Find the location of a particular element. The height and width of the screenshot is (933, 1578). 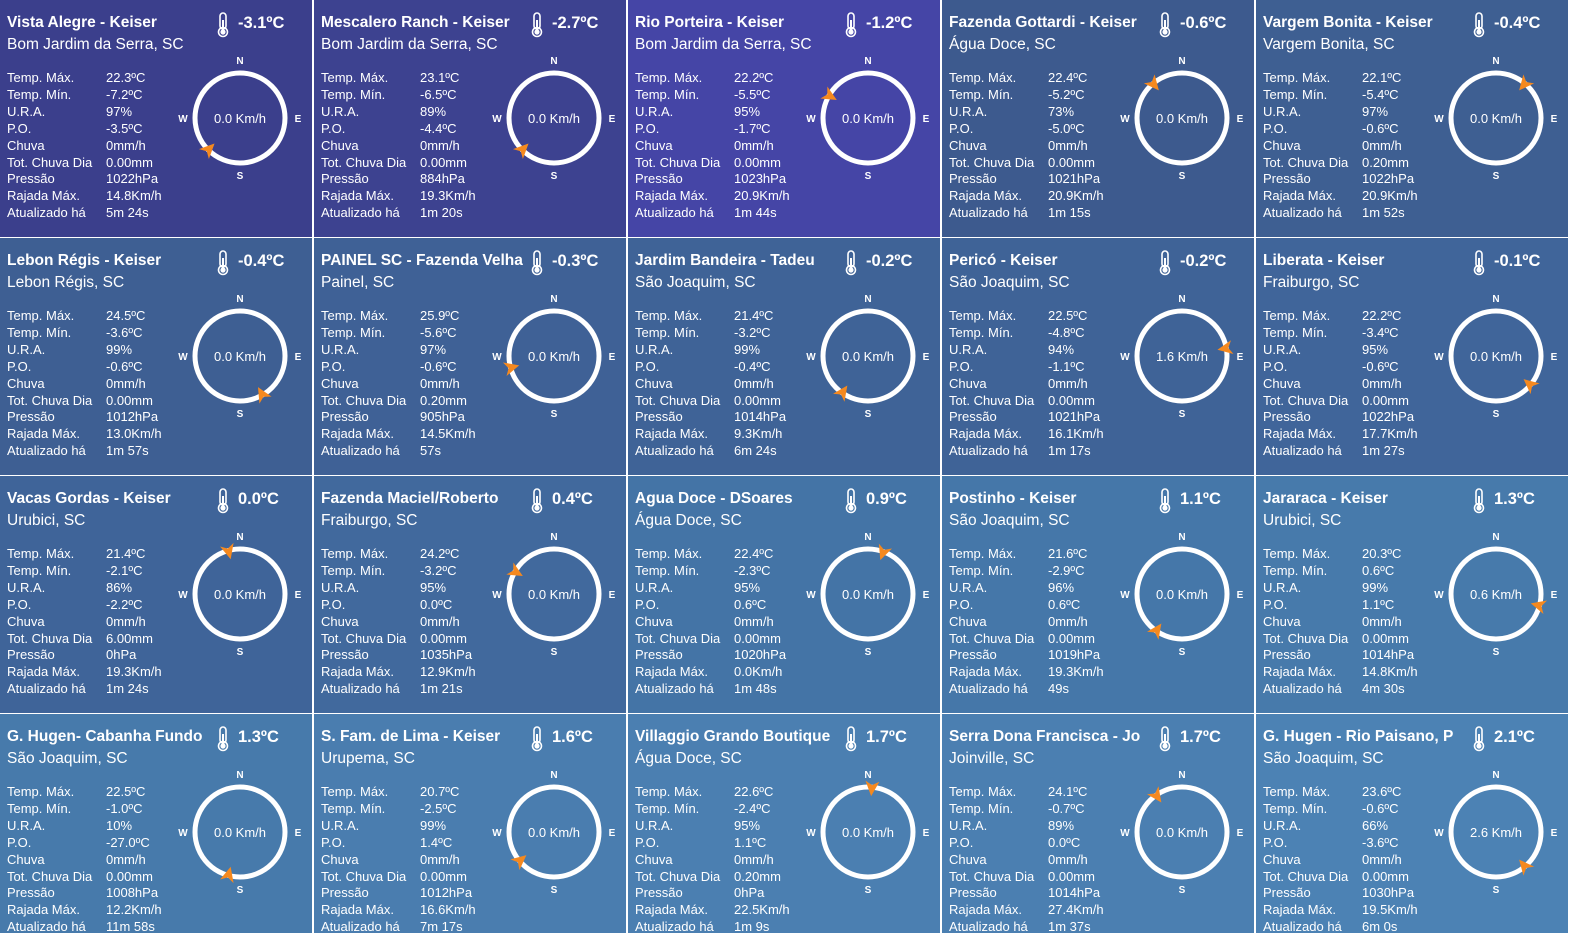

compass-ring is located at coordinates (240, 594).